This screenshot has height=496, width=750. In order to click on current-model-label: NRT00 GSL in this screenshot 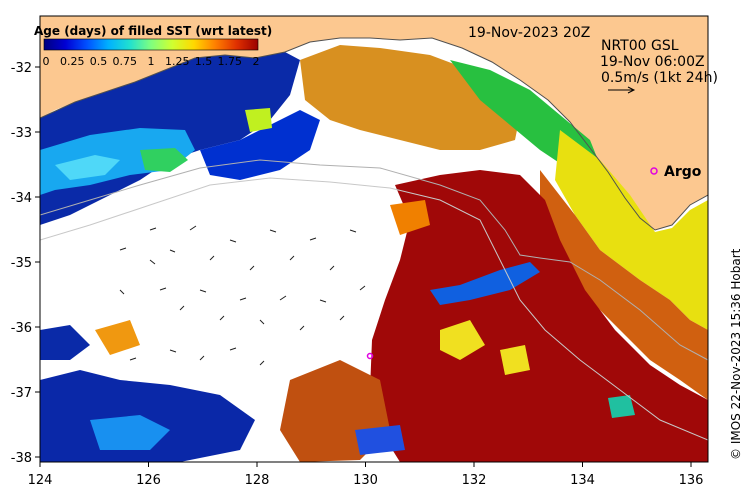, I will do `click(640, 46)`.